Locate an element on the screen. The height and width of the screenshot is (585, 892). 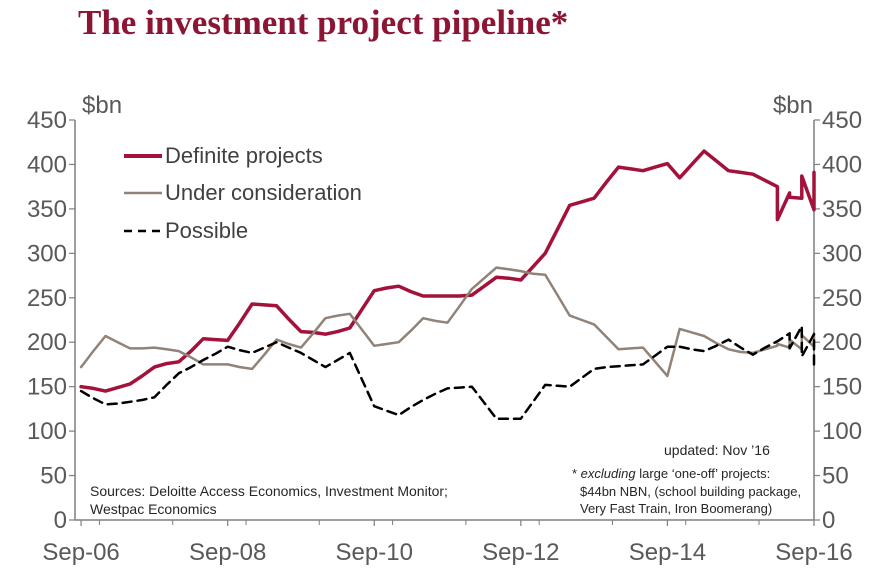
legend-label-under-consideration: Under consideration is located at coordinates (263, 192).